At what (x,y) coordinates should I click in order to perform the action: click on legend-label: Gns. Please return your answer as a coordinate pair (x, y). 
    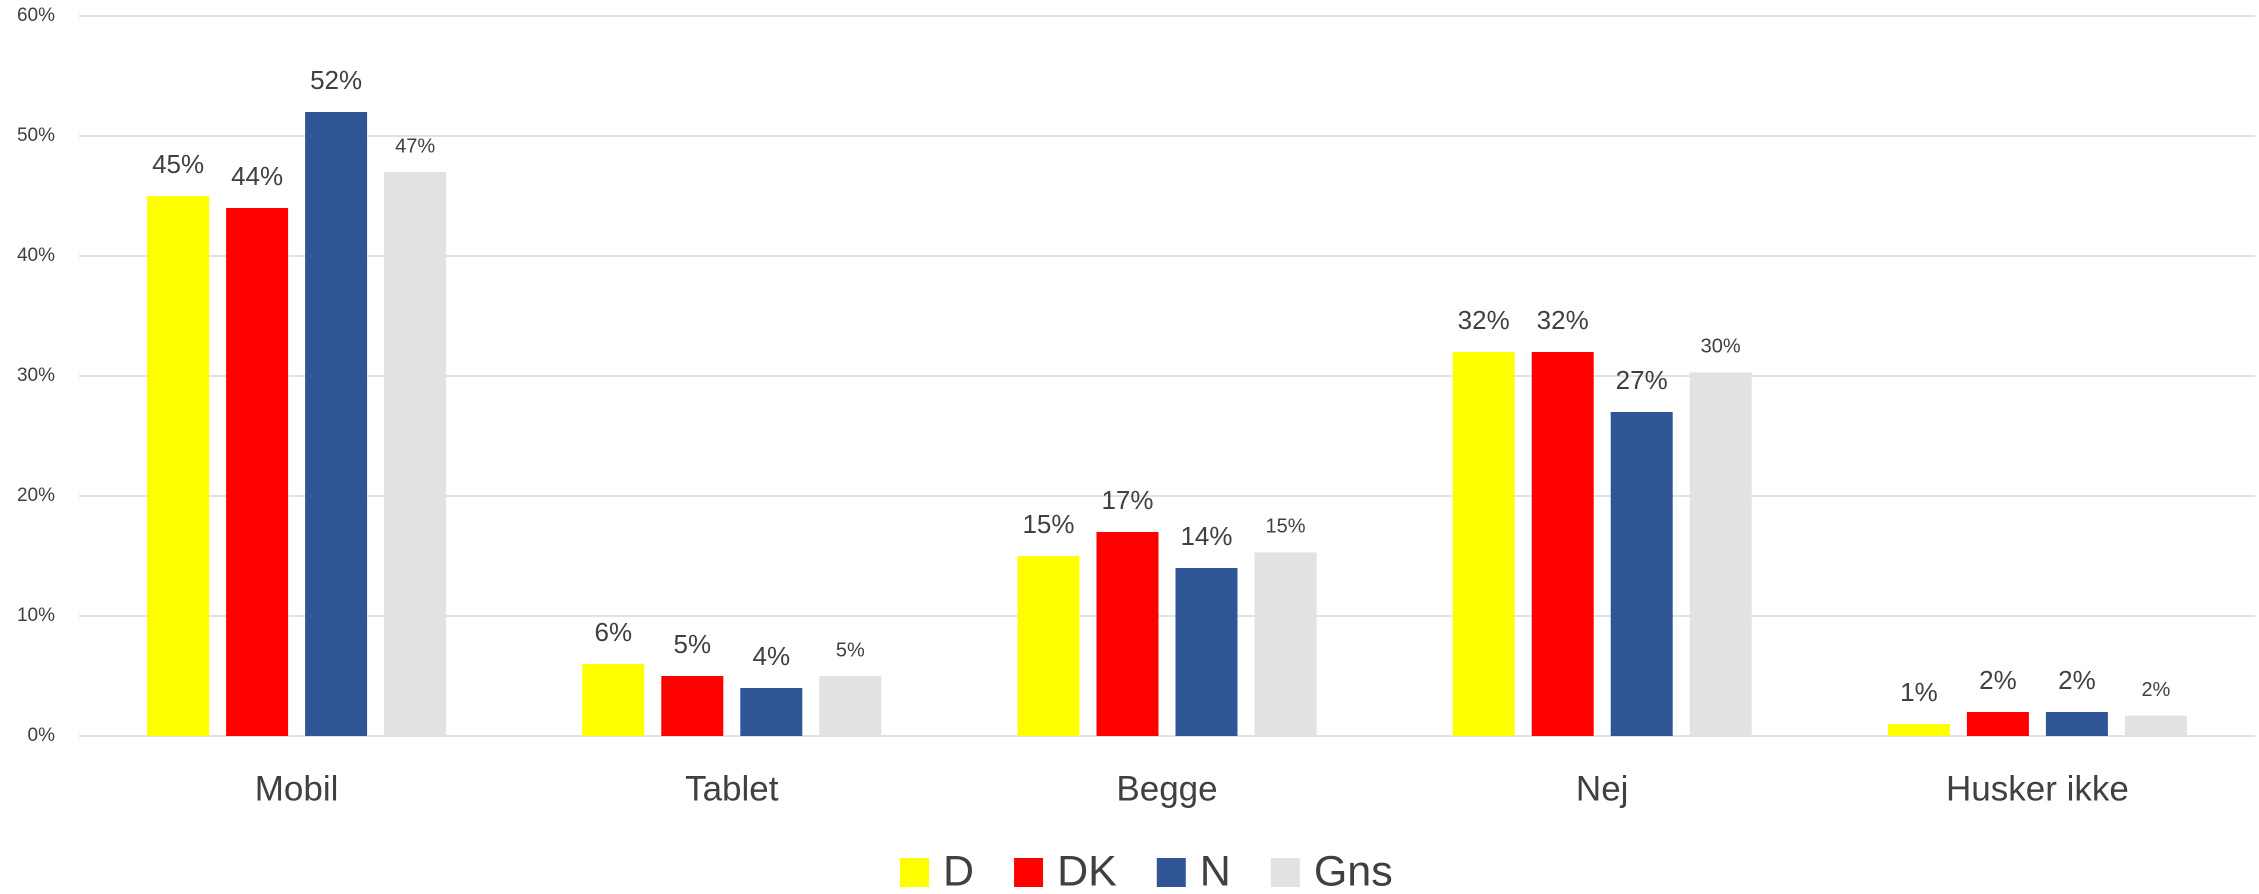
    Looking at the image, I should click on (1353, 870).